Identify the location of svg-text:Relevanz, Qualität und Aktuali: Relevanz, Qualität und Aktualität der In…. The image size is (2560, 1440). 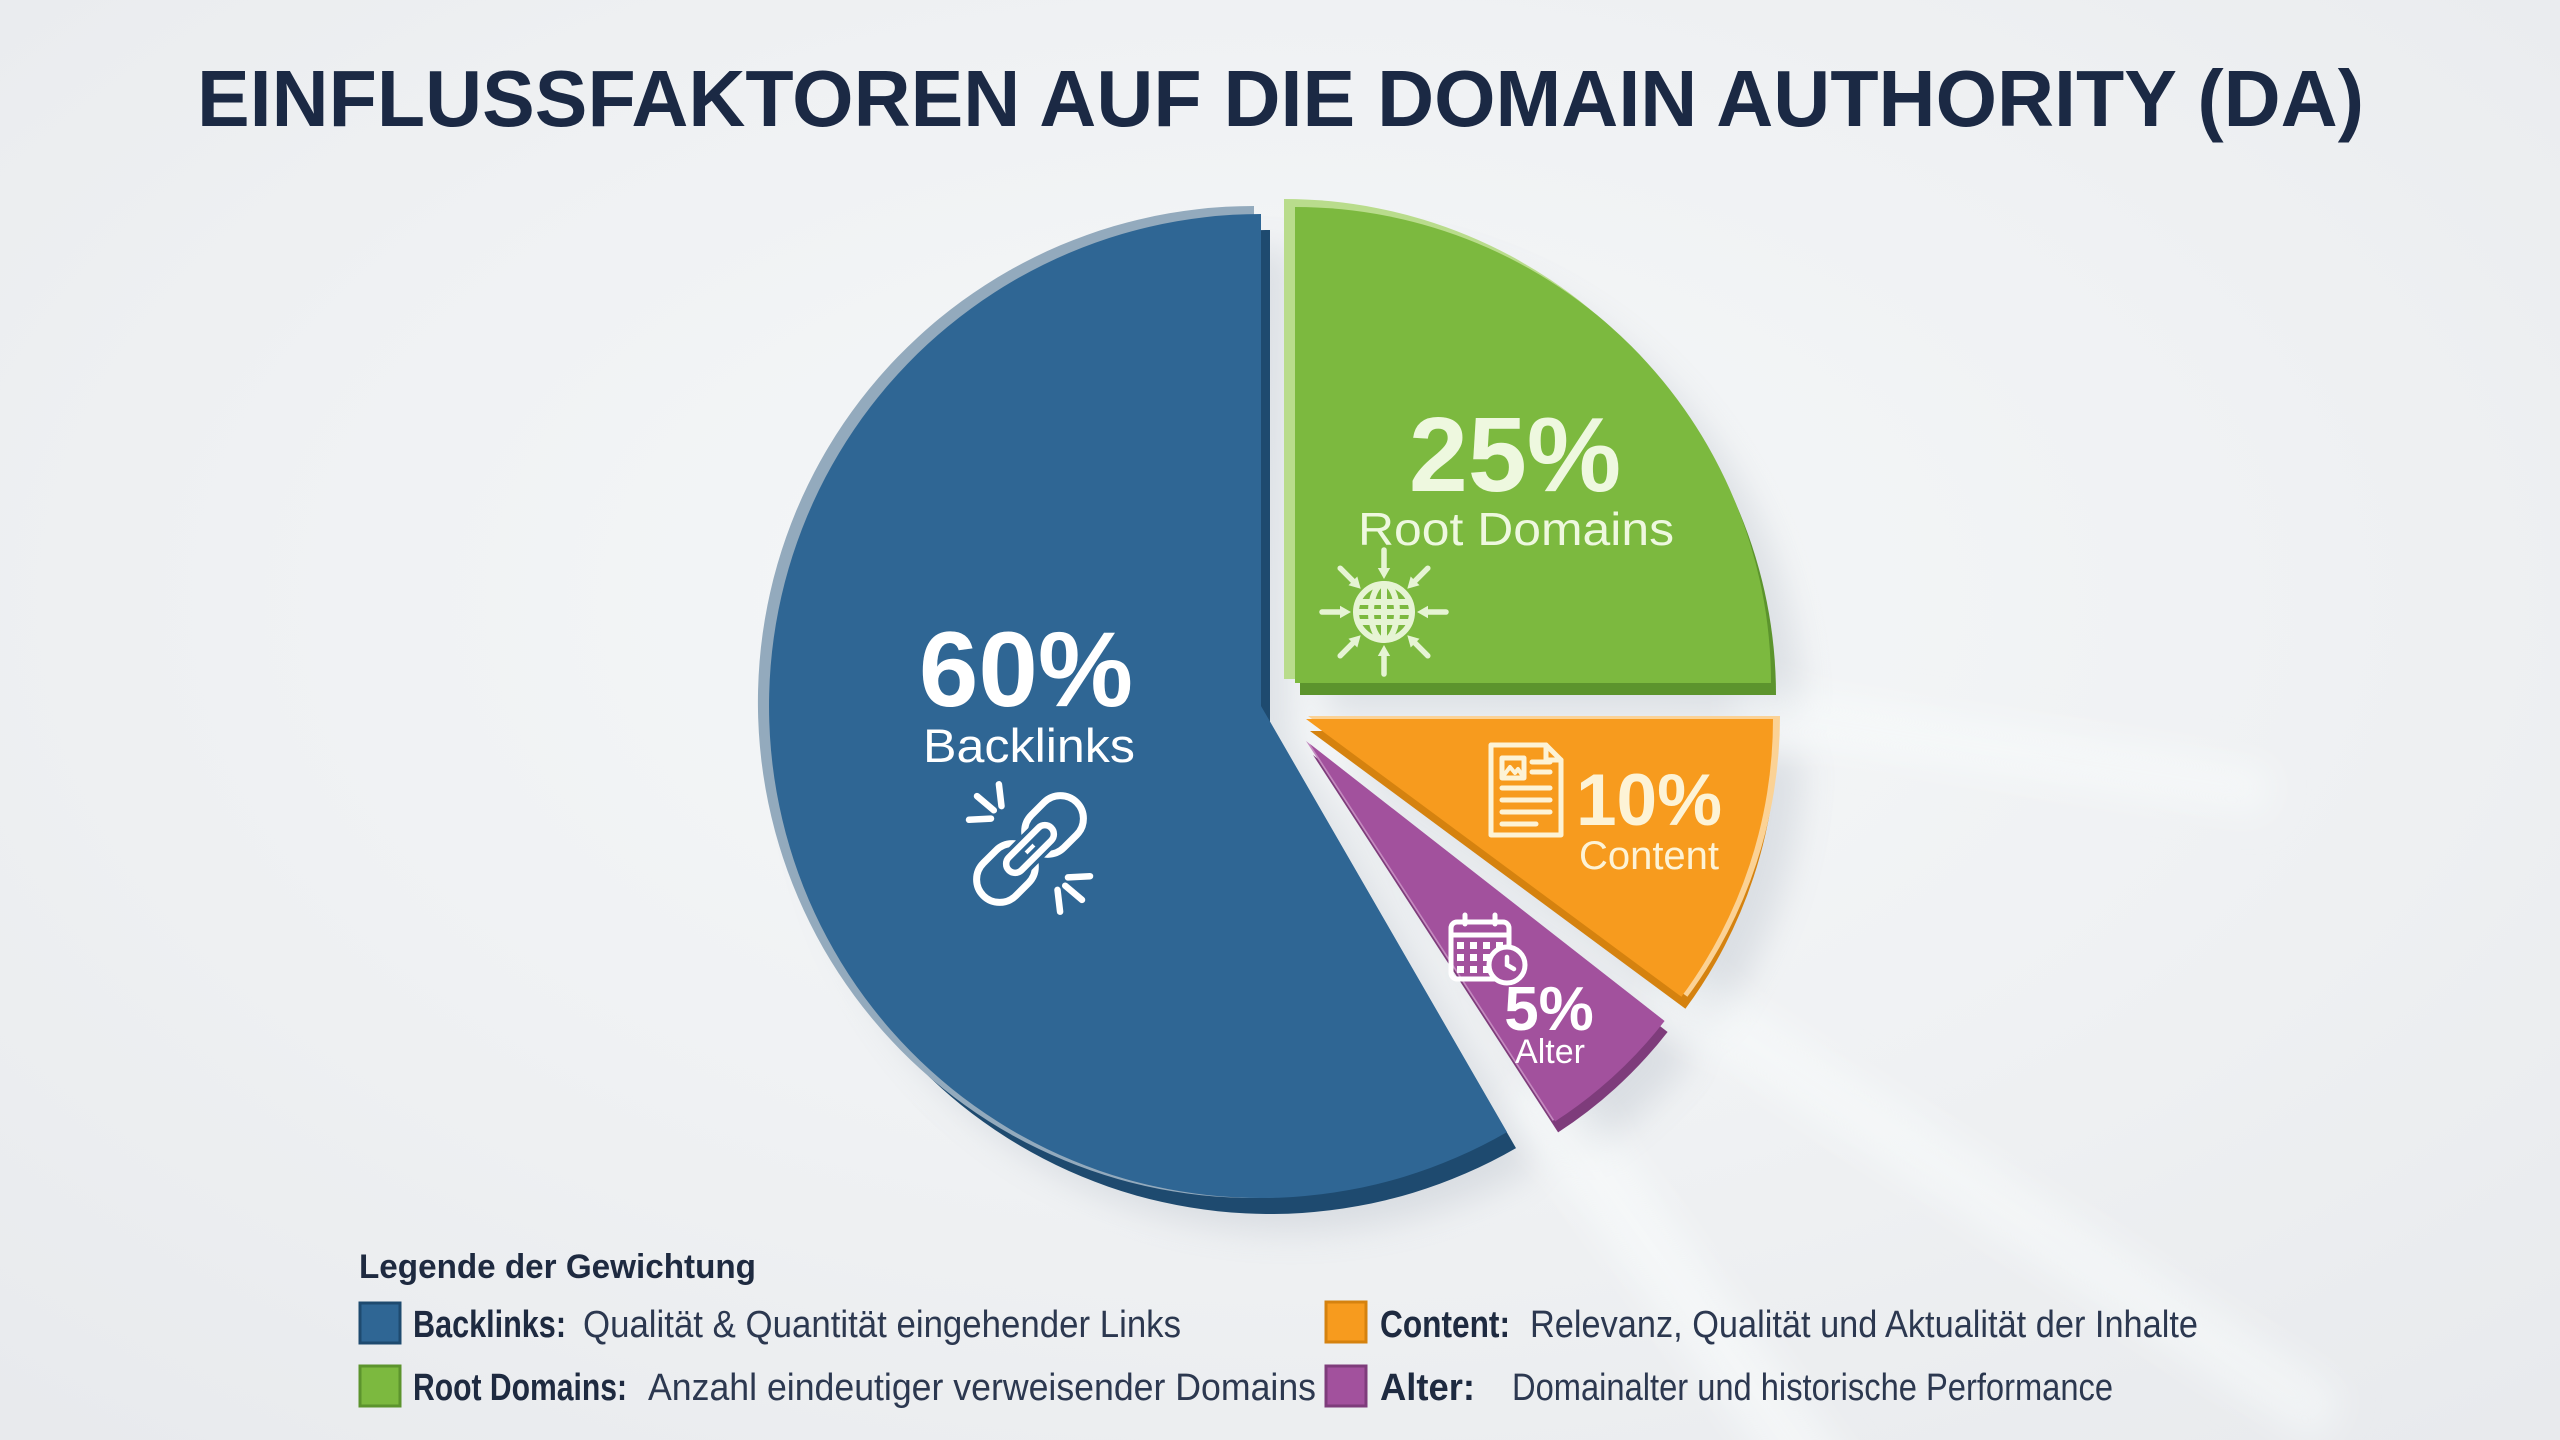
(1864, 1325).